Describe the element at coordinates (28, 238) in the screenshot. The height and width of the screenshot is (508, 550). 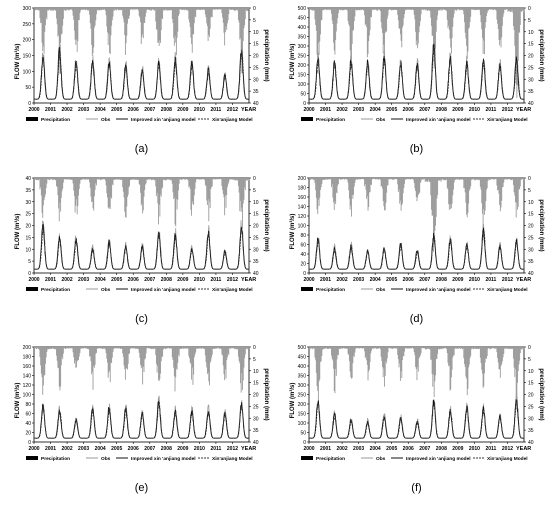
I see `y-tick-label: 15` at that location.